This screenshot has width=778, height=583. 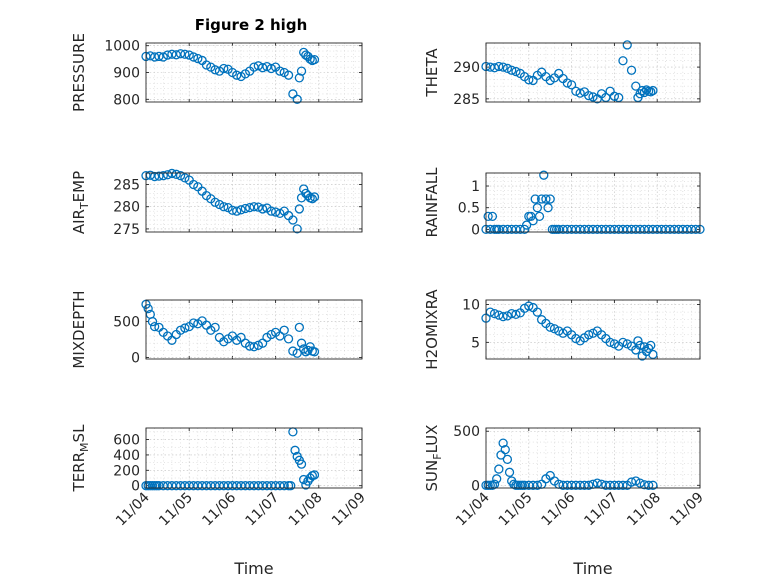 I want to click on y-tick-label: 800, so click(x=126, y=100).